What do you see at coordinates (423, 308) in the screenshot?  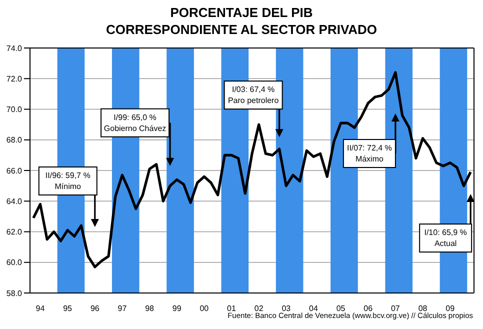 I see `x-tick-label: 08` at bounding box center [423, 308].